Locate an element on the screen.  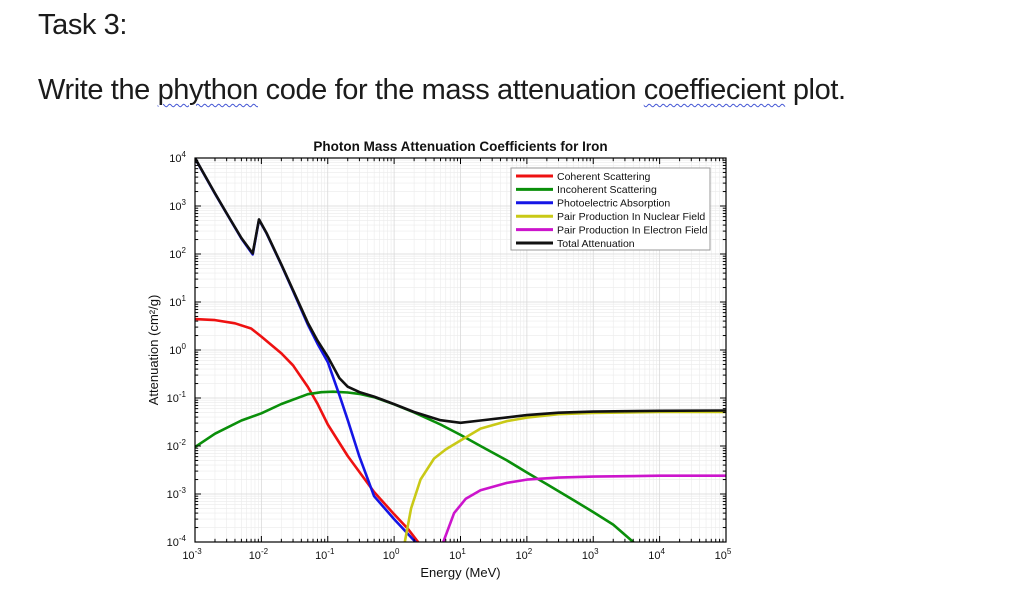
task-heading: Task 3: is located at coordinates (83, 25).